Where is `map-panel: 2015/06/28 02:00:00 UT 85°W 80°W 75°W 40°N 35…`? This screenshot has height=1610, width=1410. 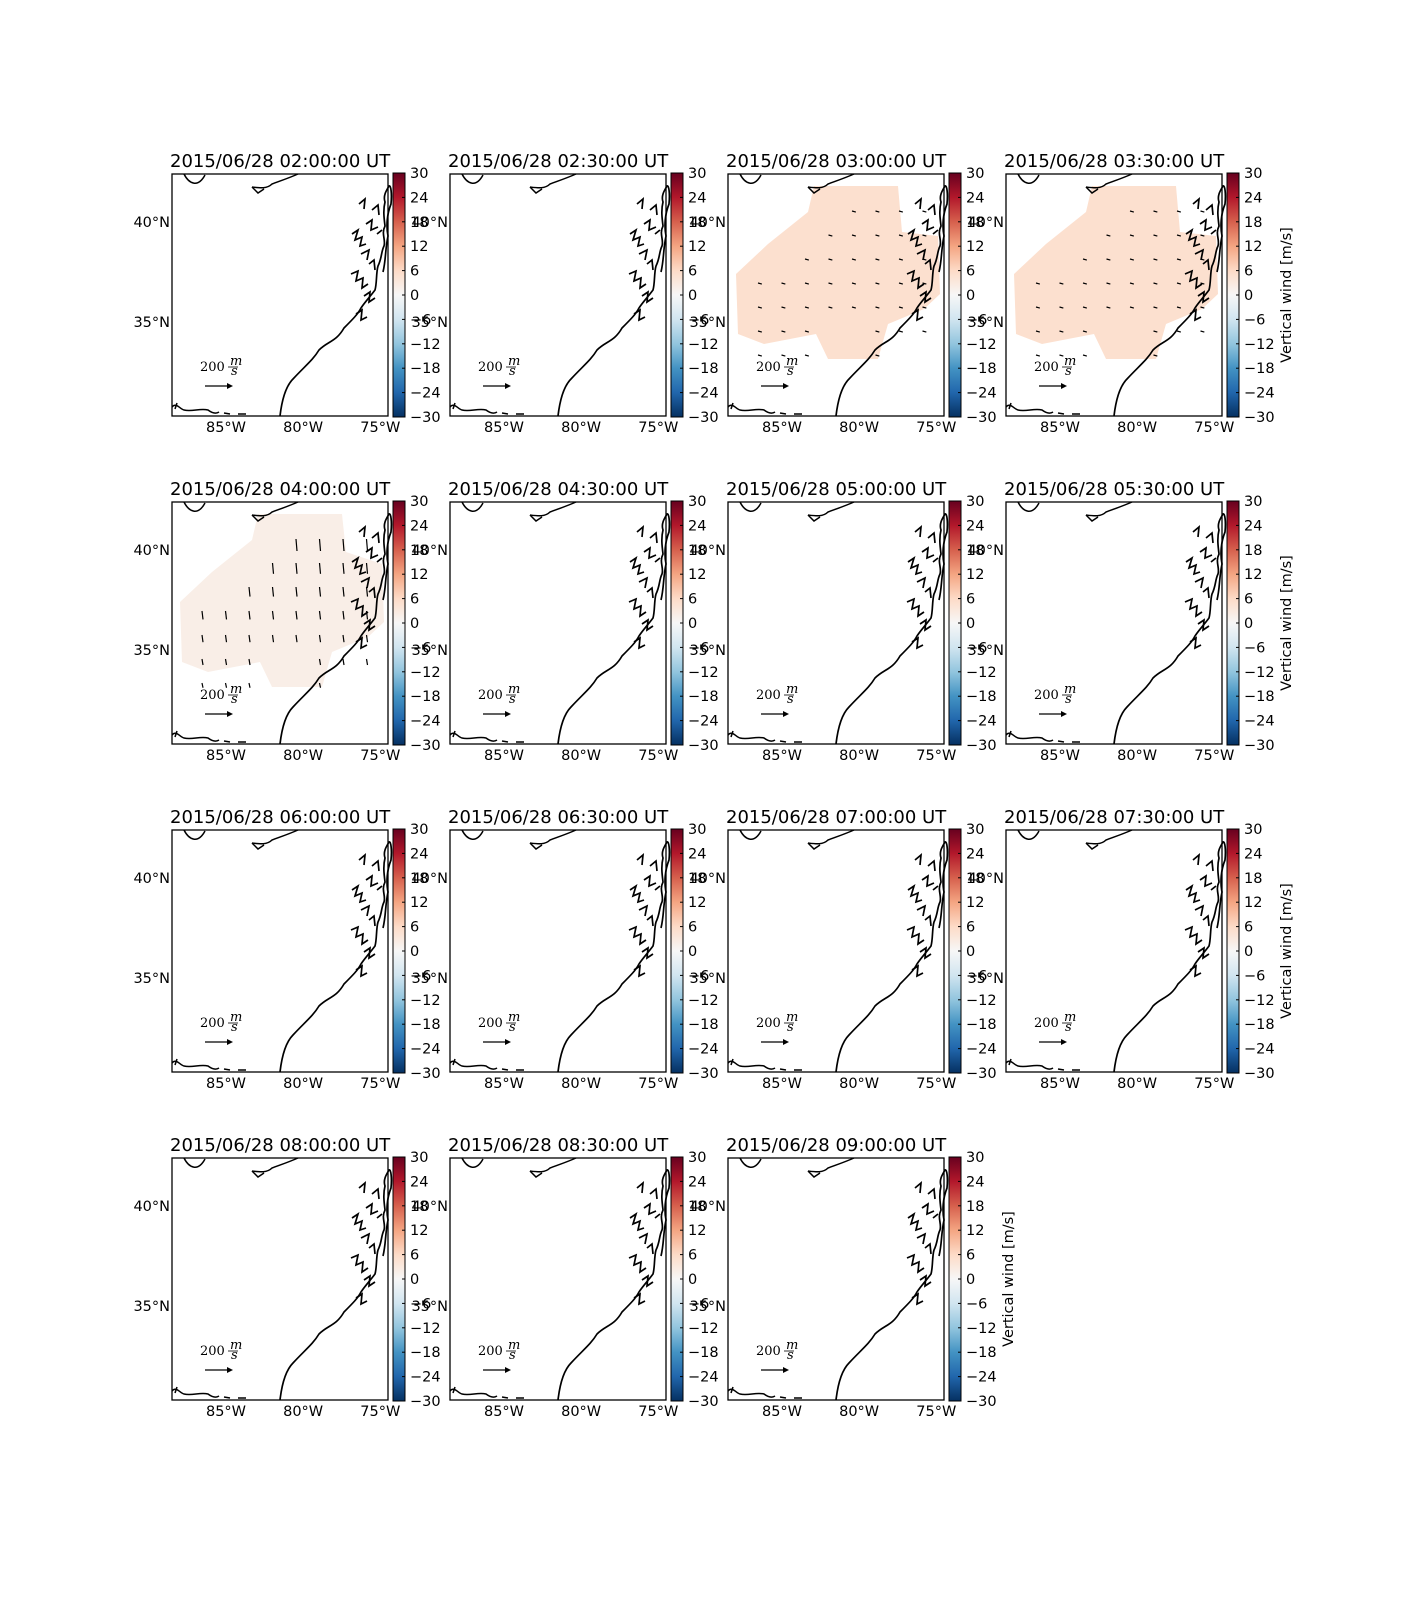 map-panel: 2015/06/28 02:00:00 UT 85°W 80°W 75°W 40°N 35… is located at coordinates (286, 293).